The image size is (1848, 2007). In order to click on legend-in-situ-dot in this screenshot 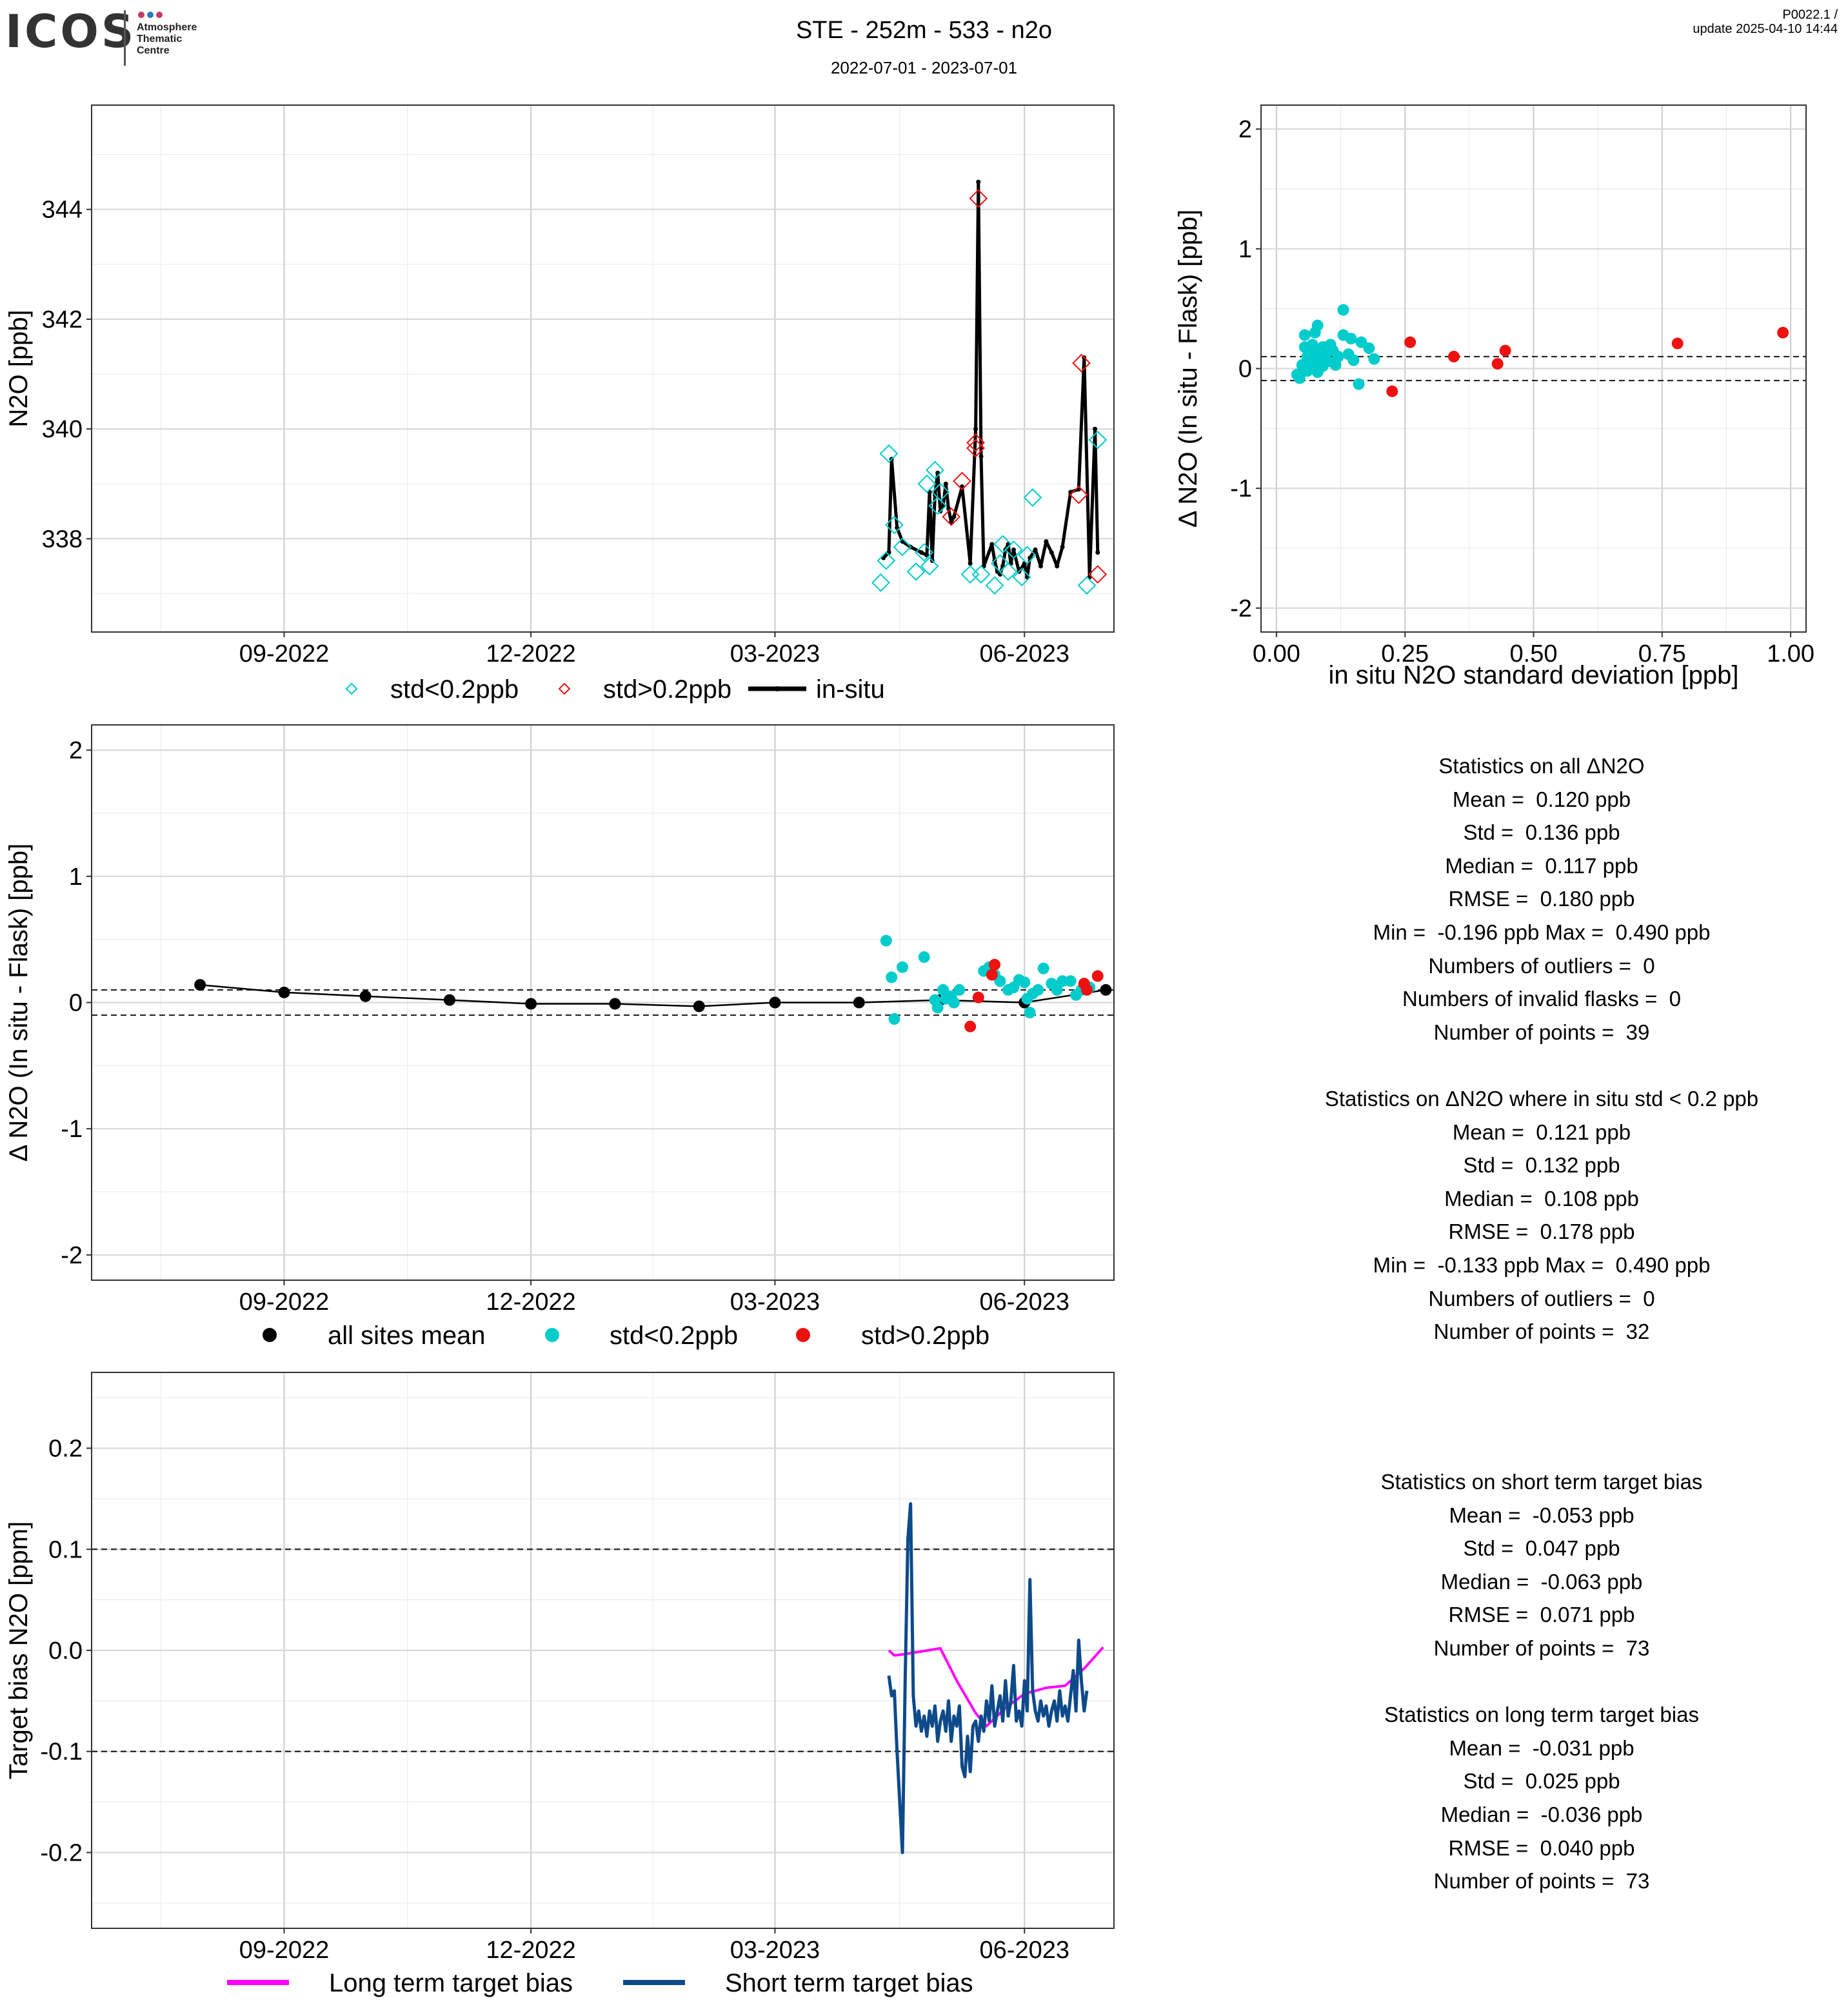, I will do `click(777, 688)`.